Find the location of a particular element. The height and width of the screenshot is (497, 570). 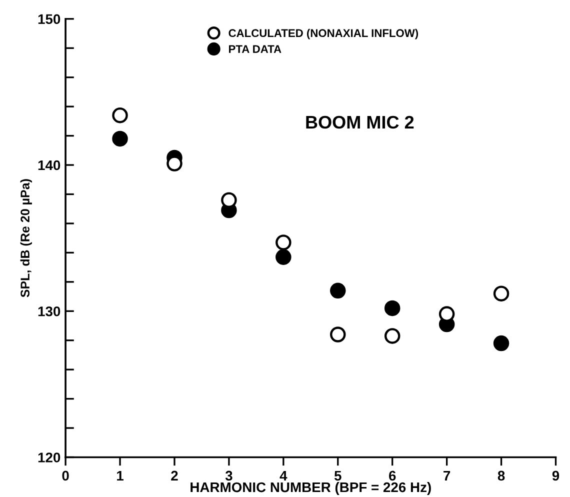

x-tick-label: 2 is located at coordinates (174, 475).